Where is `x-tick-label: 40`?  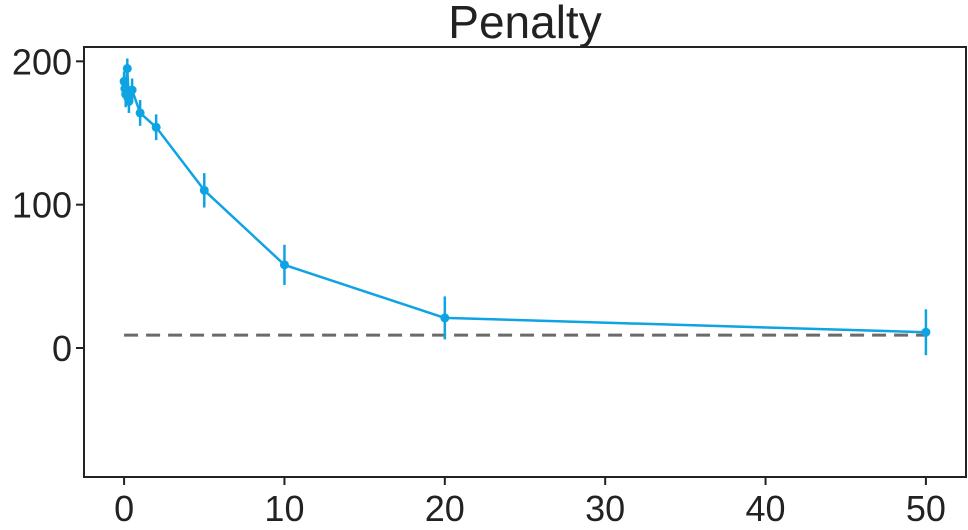
x-tick-label: 40 is located at coordinates (766, 508).